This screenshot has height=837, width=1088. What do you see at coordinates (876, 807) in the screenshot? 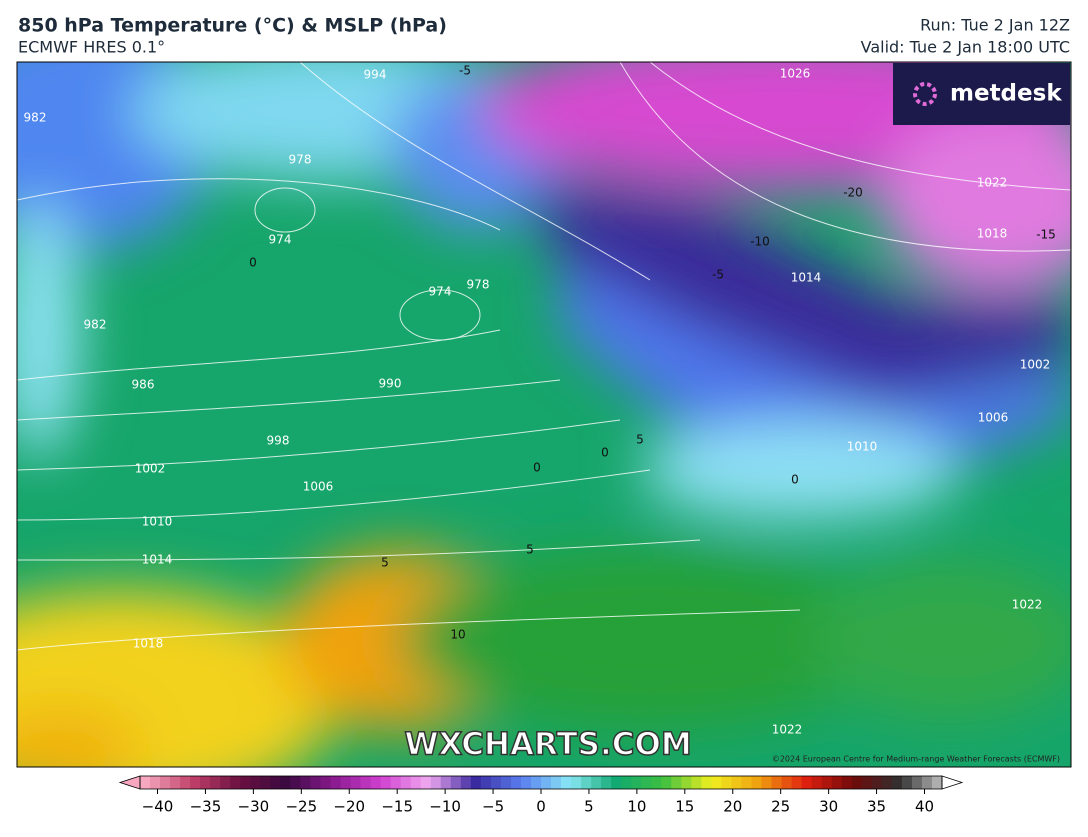
I see `colorbar-tick-label: 35` at bounding box center [876, 807].